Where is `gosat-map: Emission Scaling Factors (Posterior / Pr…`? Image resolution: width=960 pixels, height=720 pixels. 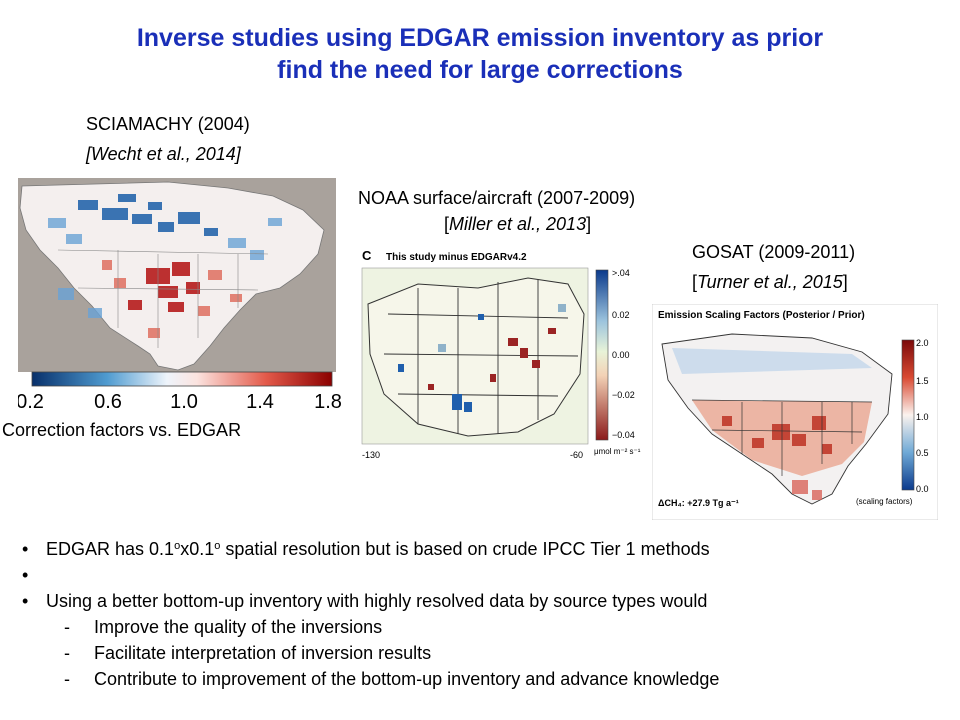 gosat-map: Emission Scaling Factors (Posterior / Pr… is located at coordinates (795, 412).